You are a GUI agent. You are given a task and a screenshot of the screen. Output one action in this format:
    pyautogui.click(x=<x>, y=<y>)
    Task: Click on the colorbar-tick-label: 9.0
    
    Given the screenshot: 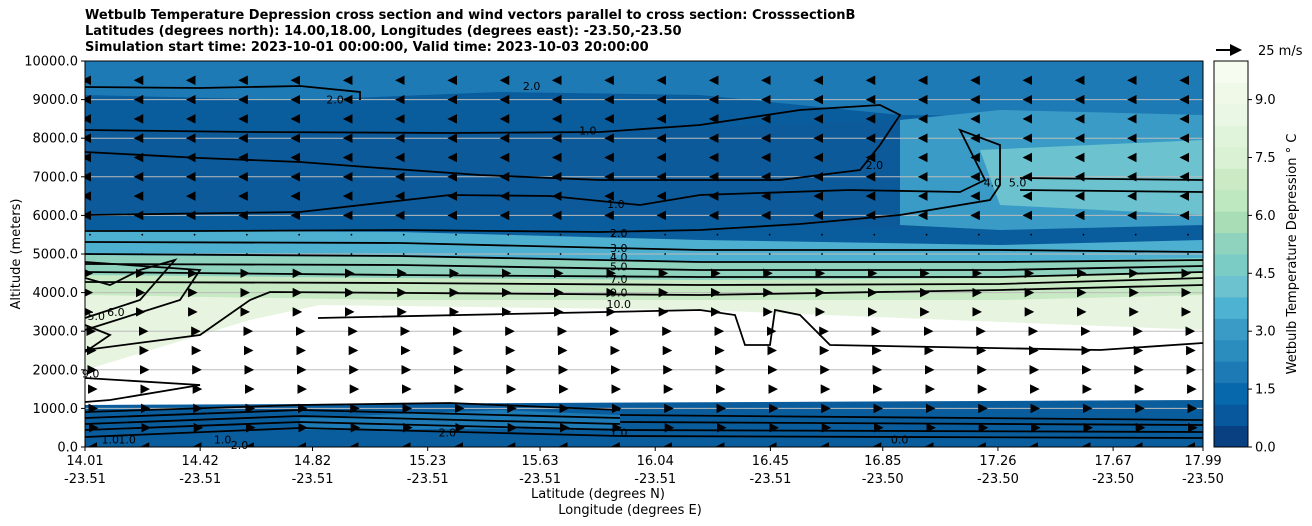 What is the action you would take?
    pyautogui.click(x=1265, y=100)
    